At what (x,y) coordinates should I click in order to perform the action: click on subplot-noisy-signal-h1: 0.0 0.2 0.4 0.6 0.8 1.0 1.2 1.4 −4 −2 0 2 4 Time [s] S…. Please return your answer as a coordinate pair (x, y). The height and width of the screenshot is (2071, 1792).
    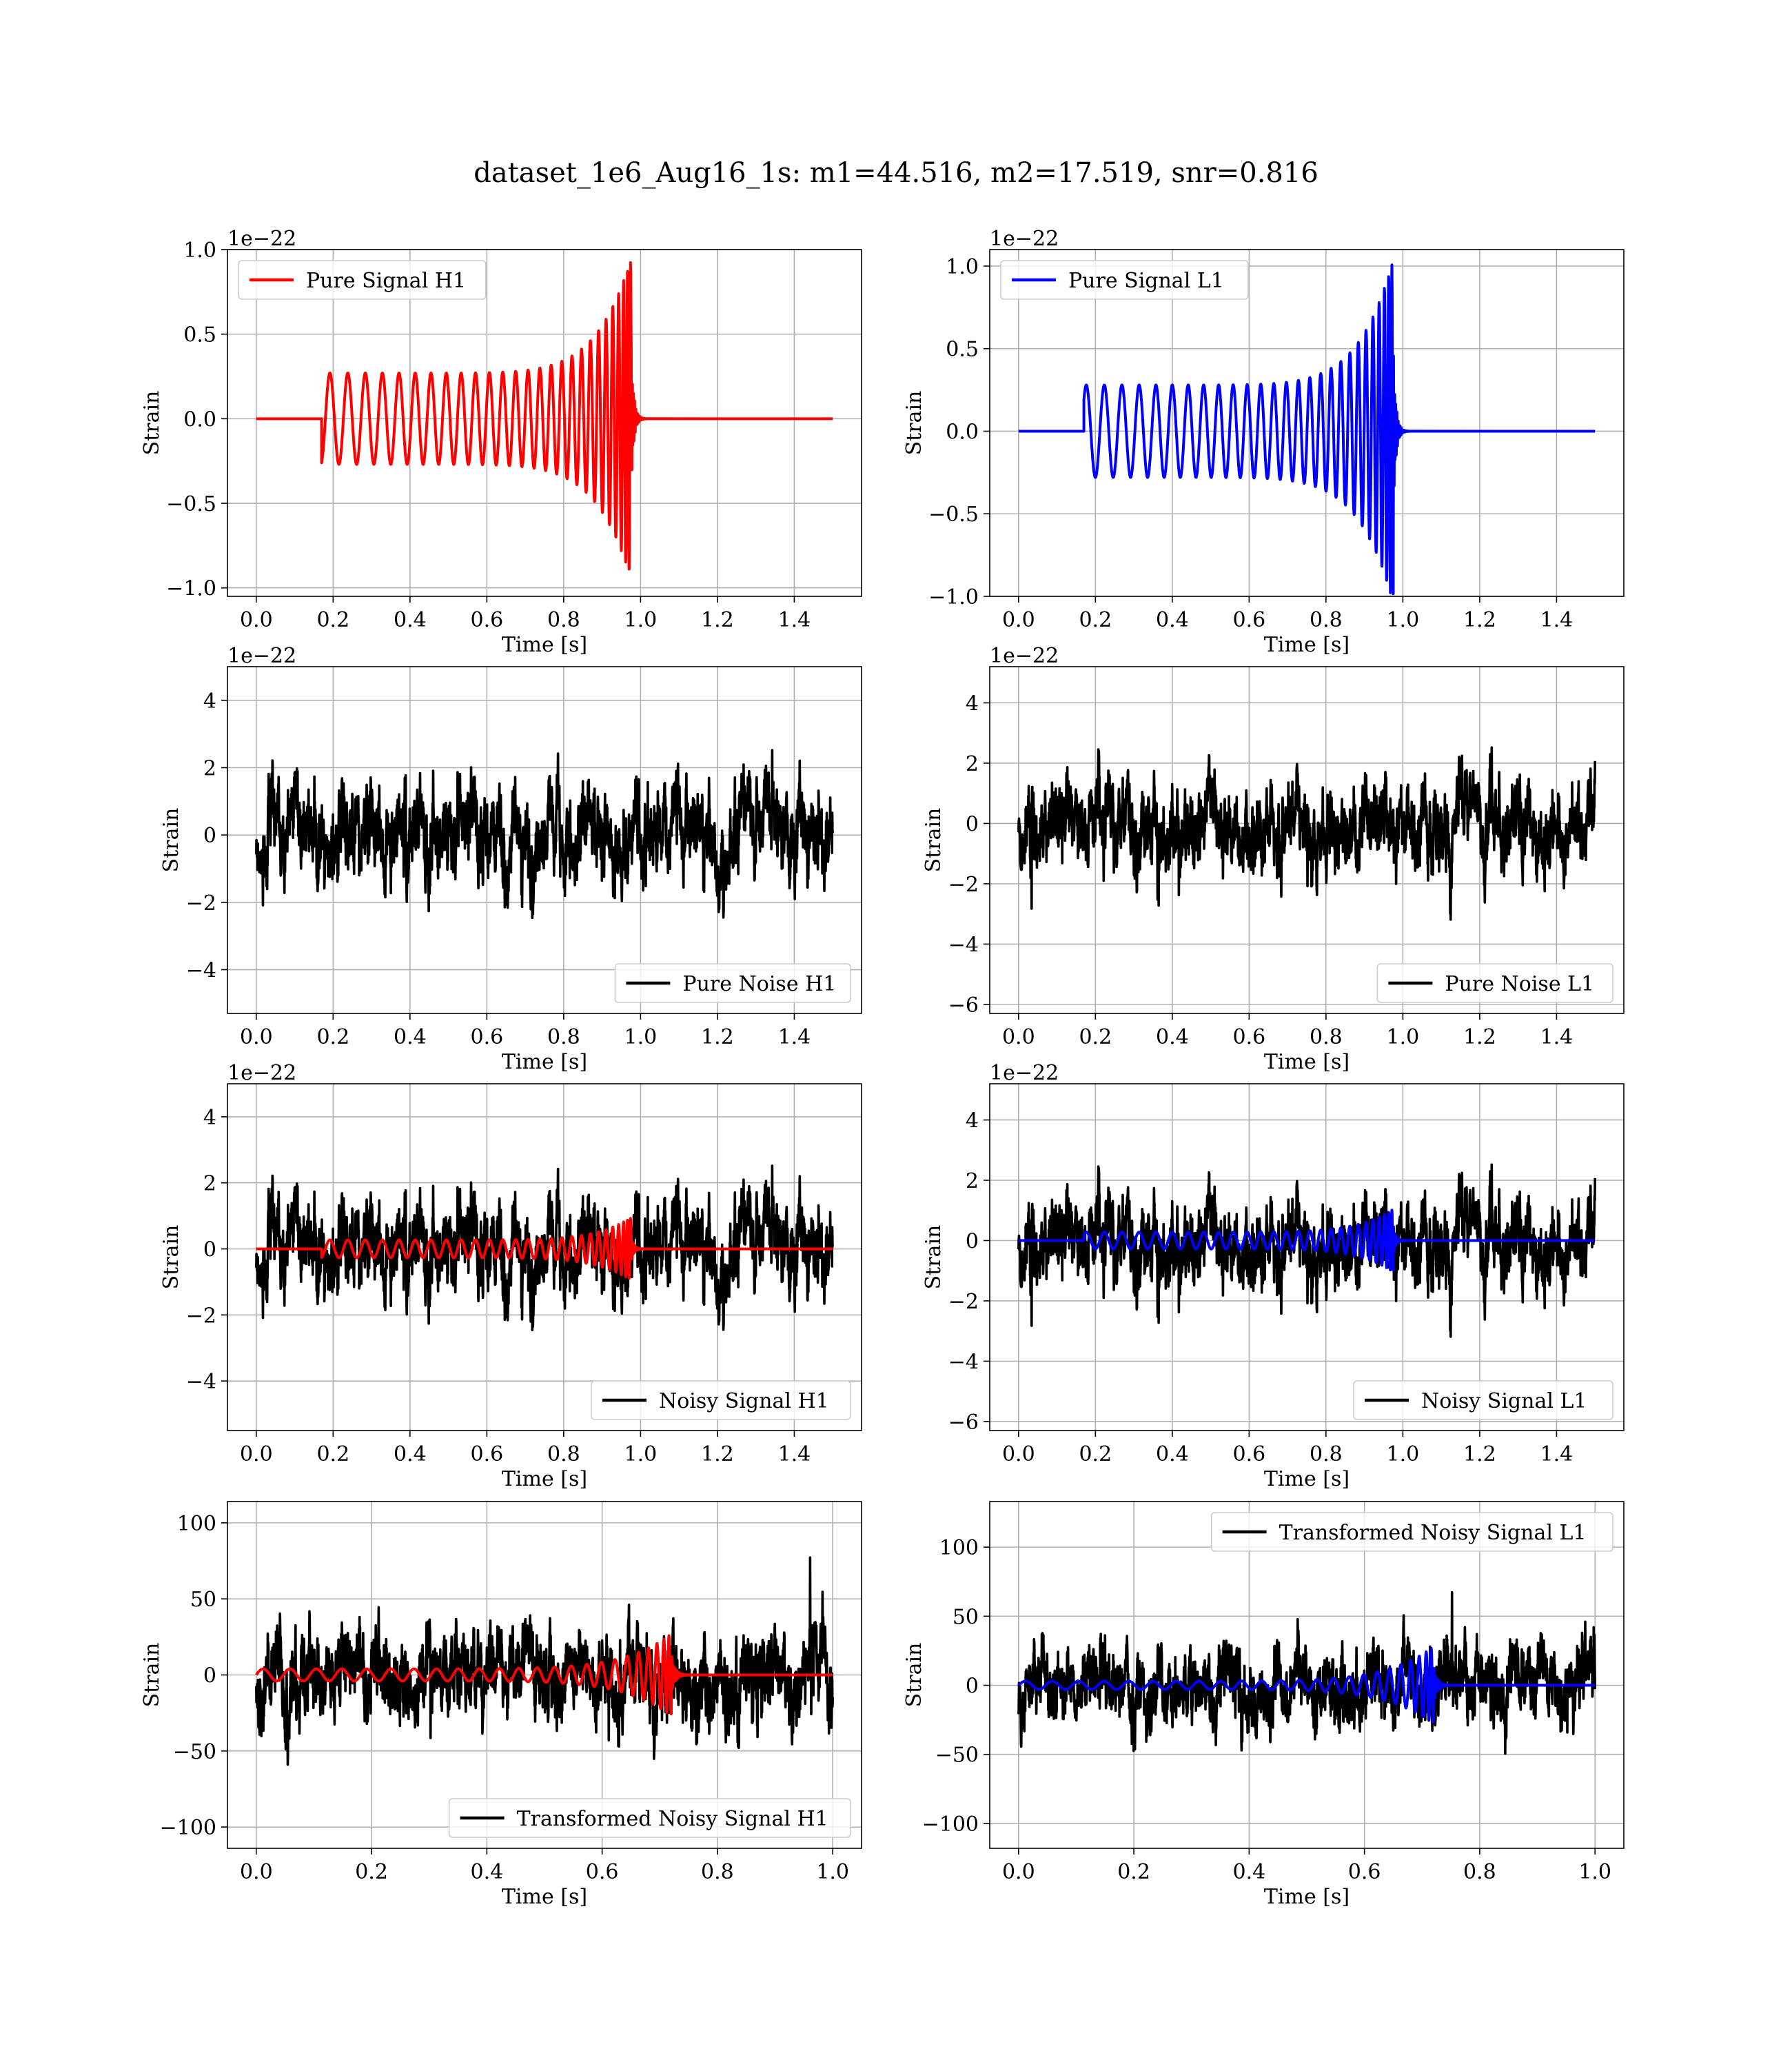
    Looking at the image, I should click on (510, 1276).